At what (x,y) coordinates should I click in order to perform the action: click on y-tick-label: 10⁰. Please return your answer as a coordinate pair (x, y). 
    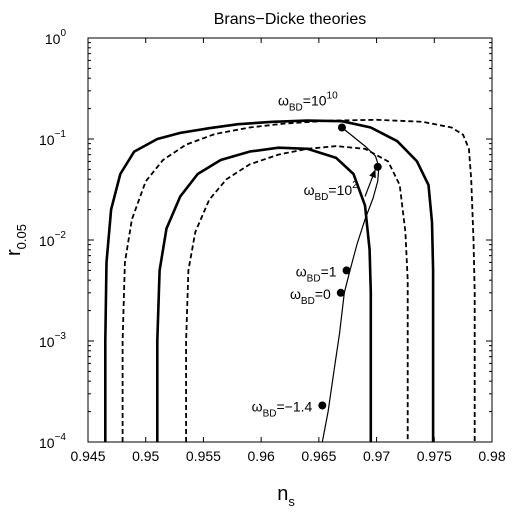
    Looking at the image, I should click on (56, 37).